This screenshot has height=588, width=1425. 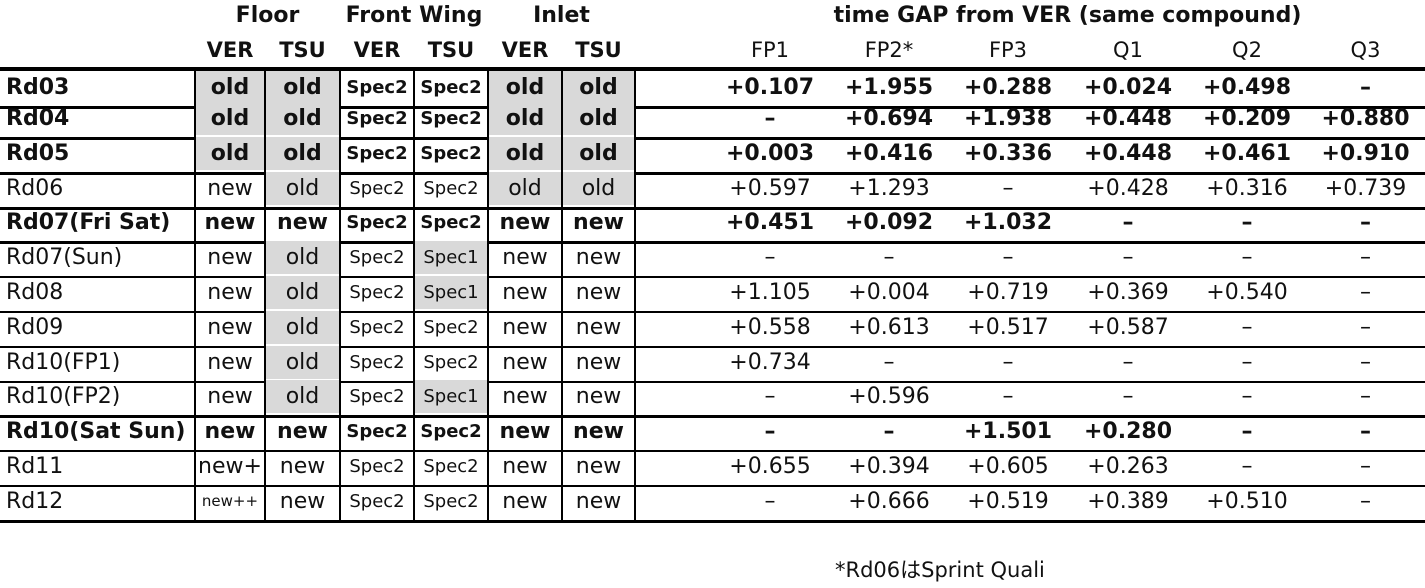 What do you see at coordinates (770, 50) in the screenshot?
I see `header-session-fp1: FP1` at bounding box center [770, 50].